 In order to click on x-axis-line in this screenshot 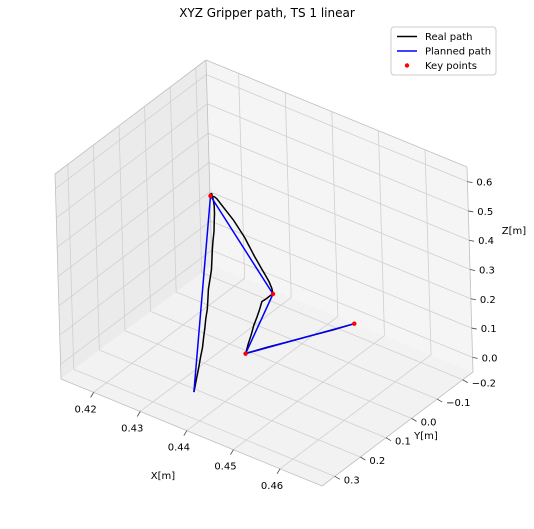, I will do `click(191, 432)`.